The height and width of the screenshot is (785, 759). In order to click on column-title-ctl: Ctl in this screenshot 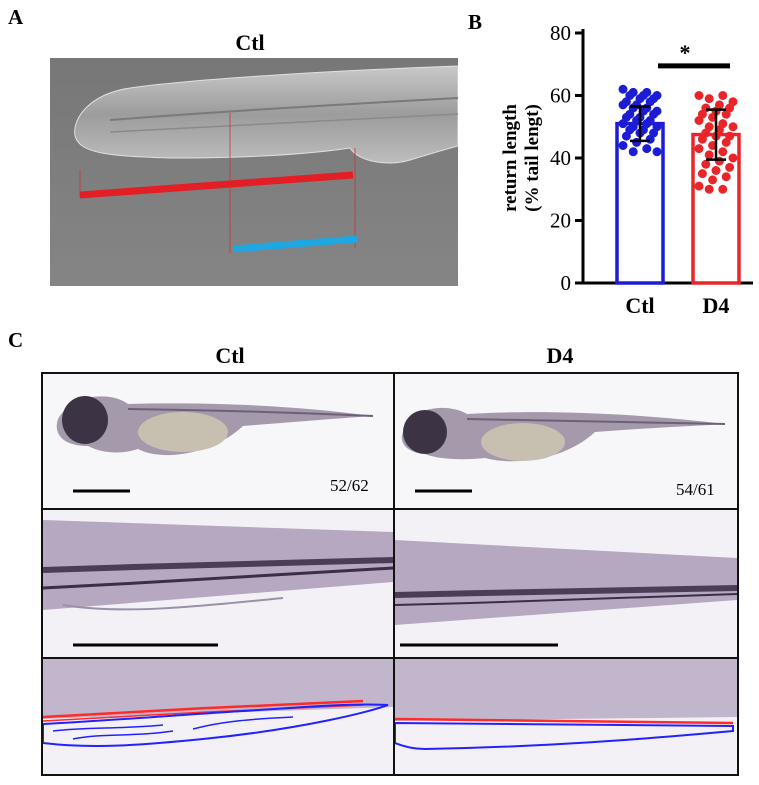, I will do `click(230, 355)`.